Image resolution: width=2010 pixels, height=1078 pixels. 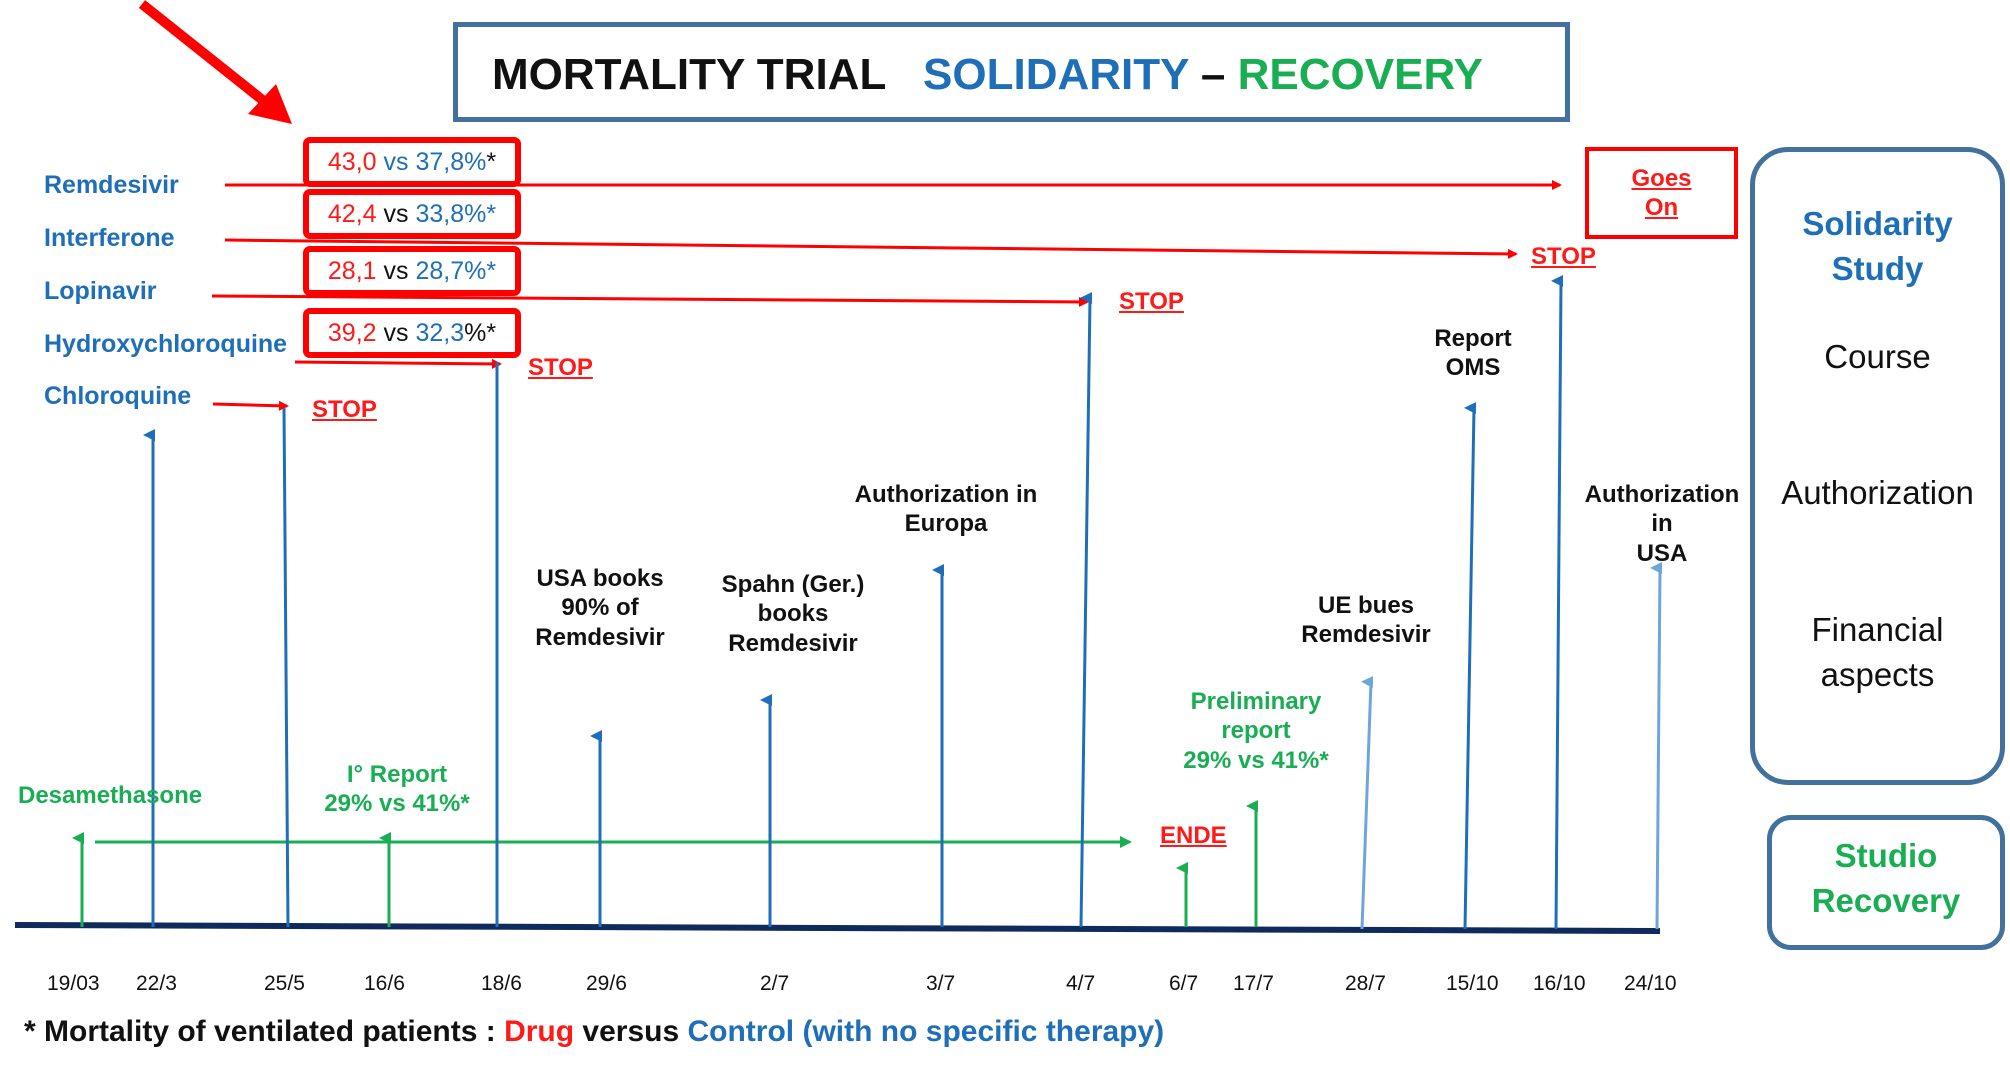 I want to click on page-title: MORTALITY TRIAL SOLIDARITY – RECOVERY, so click(x=987, y=75).